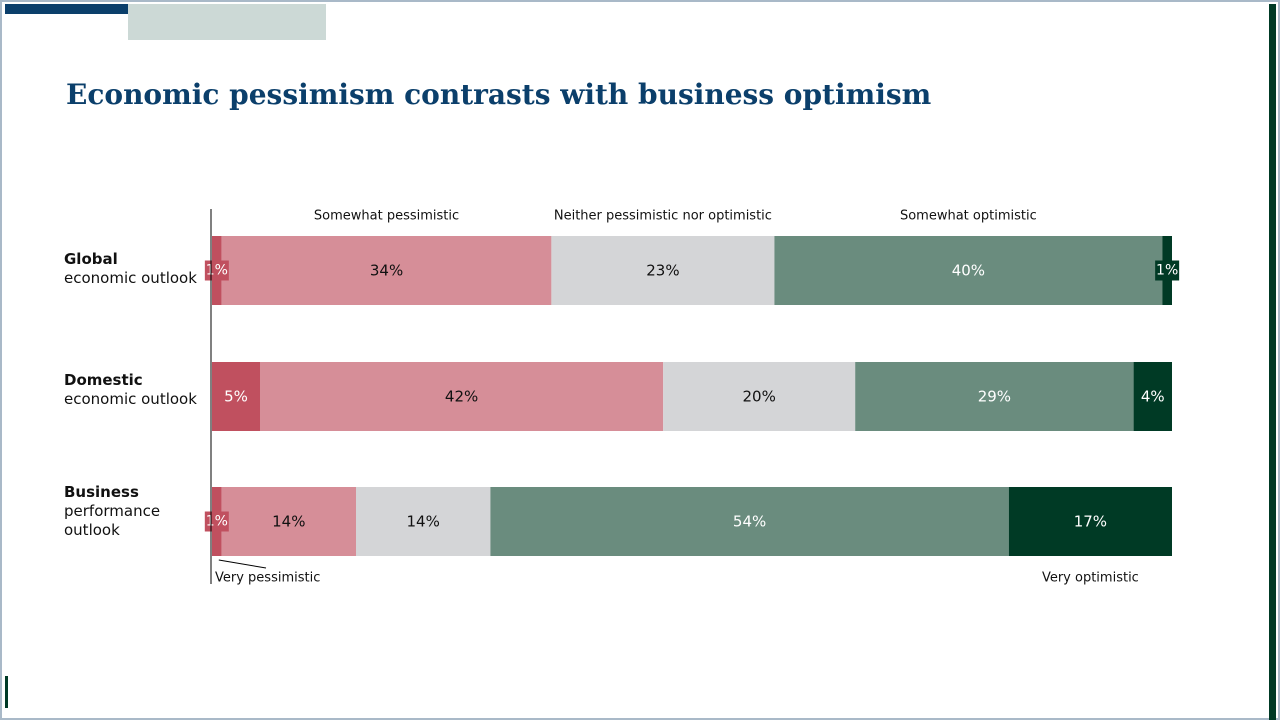  I want to click on data-label: 4%, so click(1153, 397).